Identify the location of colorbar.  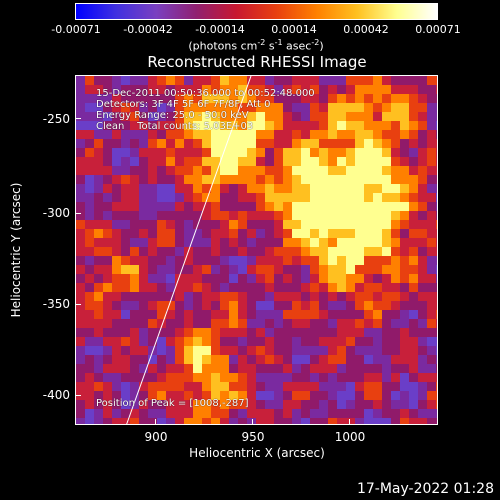
(256, 11).